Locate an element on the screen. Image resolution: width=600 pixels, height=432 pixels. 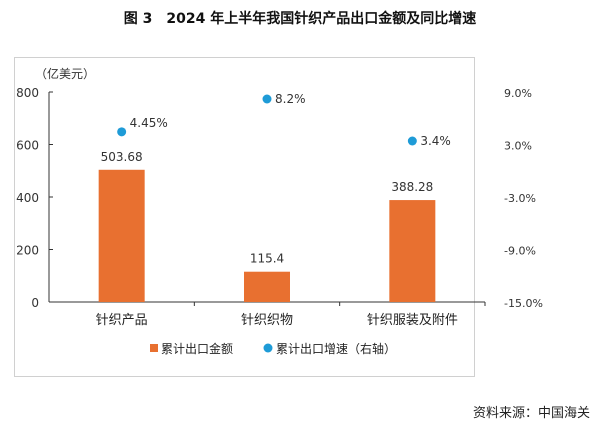
y-tick-label: 600 is located at coordinates (27, 146).